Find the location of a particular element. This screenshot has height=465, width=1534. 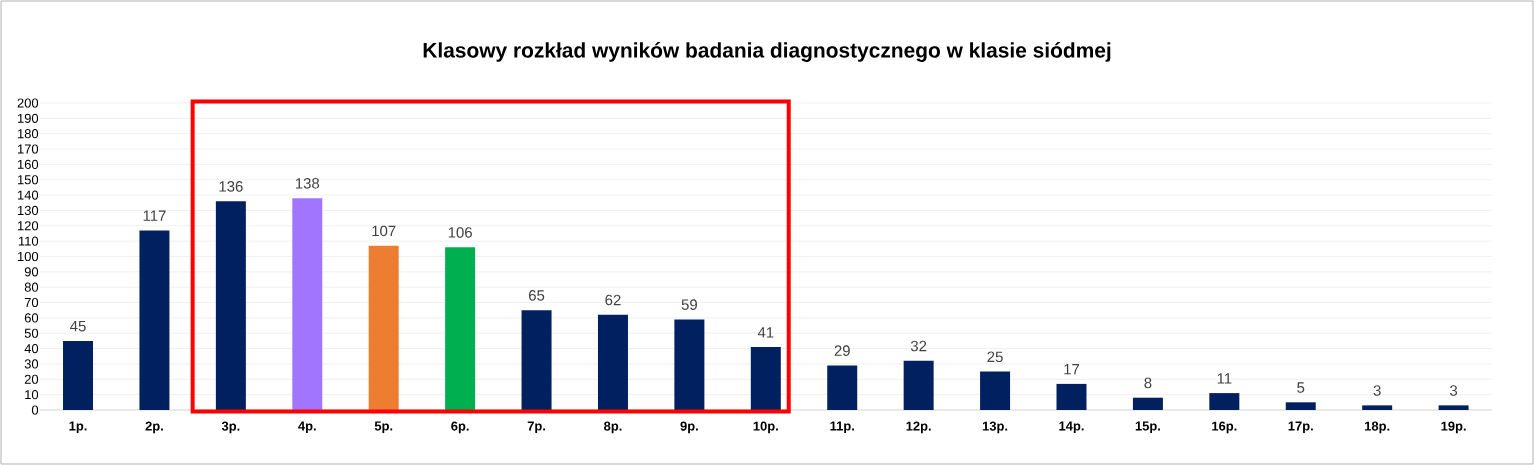

data-label: 41 is located at coordinates (765, 332).